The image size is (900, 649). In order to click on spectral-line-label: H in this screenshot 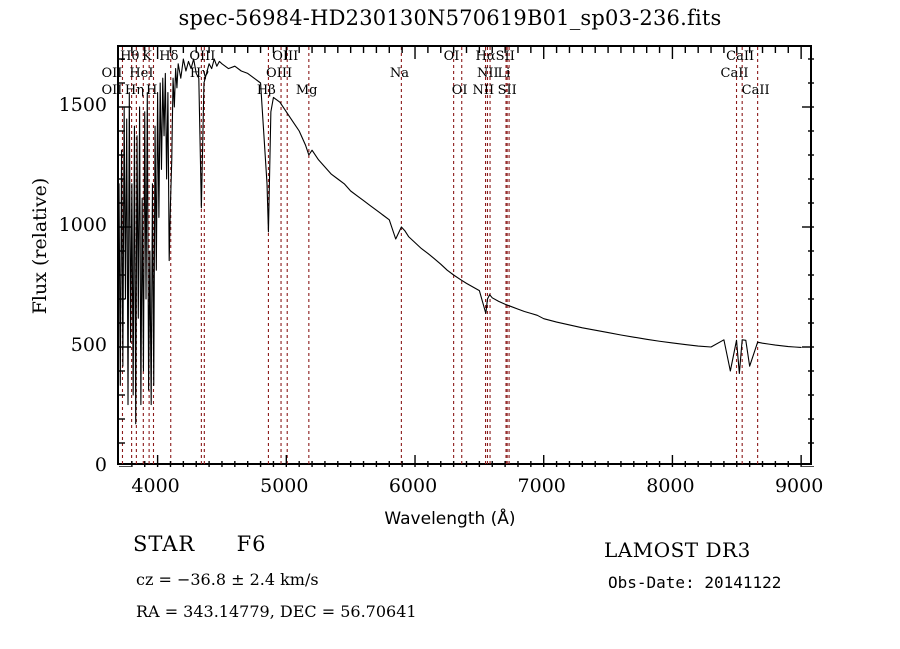, I will do `click(151, 90)`.